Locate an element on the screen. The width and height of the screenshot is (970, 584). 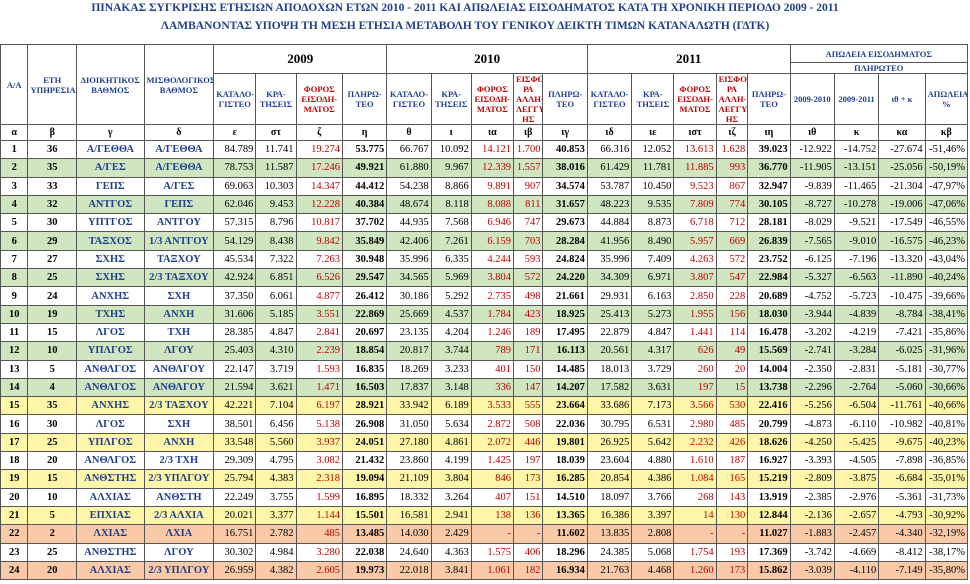
table-cell: 747 is located at coordinates (528, 223).